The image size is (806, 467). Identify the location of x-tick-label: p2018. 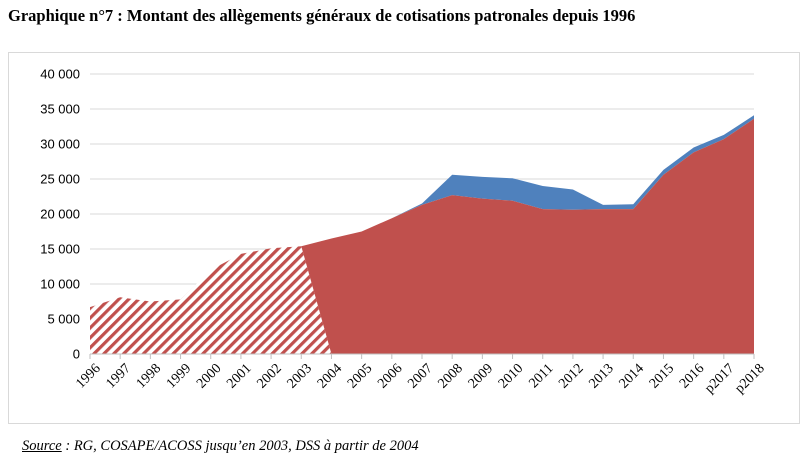
(749, 378).